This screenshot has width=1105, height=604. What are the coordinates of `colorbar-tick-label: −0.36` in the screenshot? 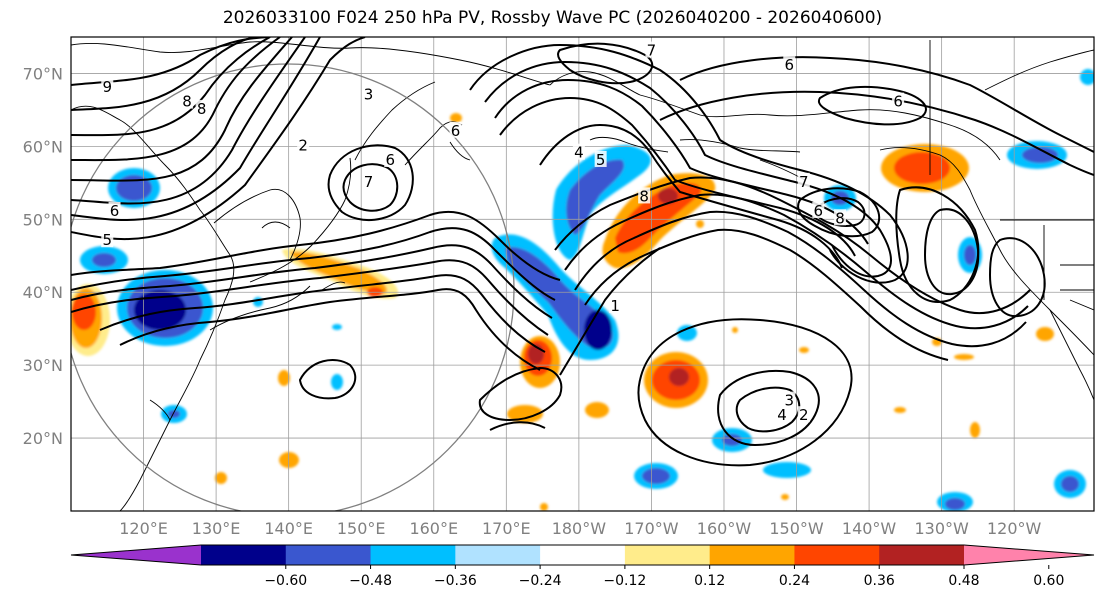 It's located at (455, 581).